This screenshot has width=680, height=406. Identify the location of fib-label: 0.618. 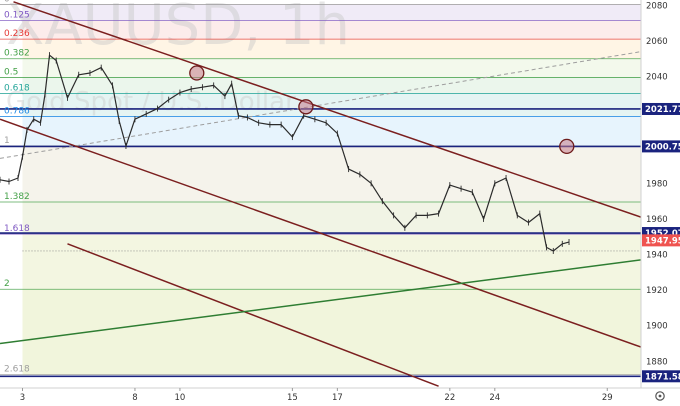
(17, 88).